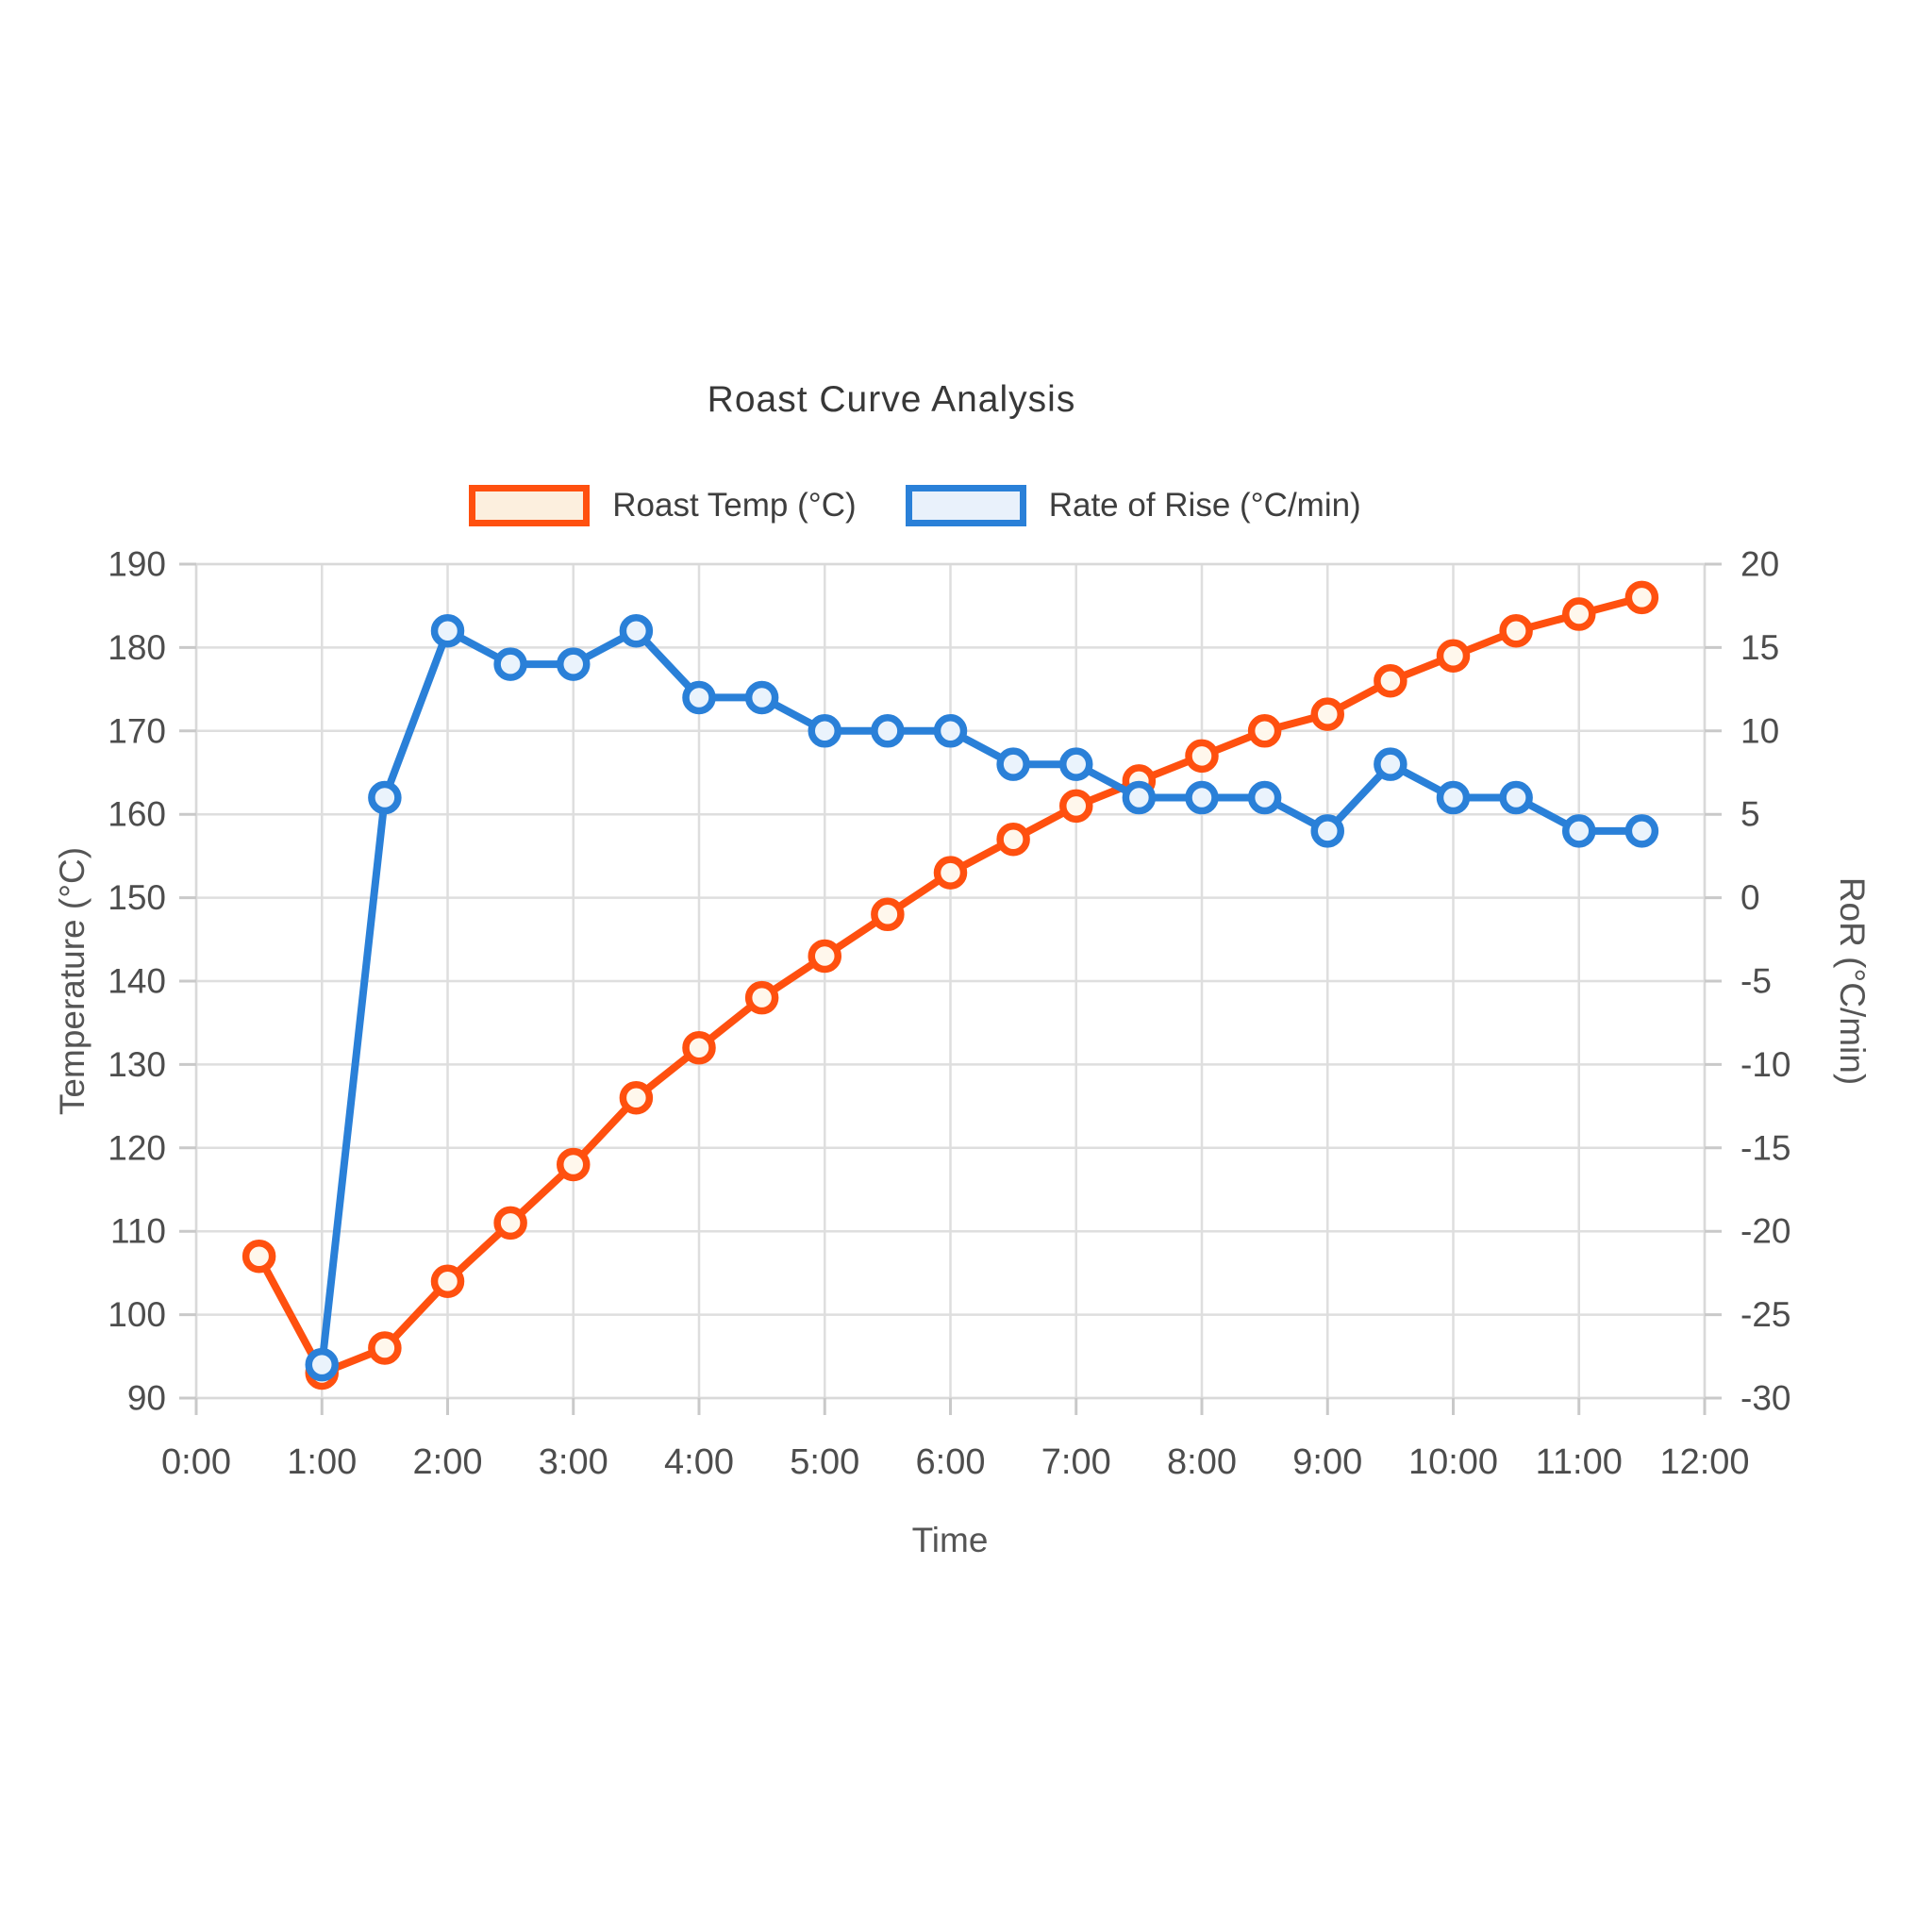 The width and height of the screenshot is (1932, 1932). I want to click on legend-item-rate-of-rise: Rate of Rise (°C/min), so click(1133, 506).